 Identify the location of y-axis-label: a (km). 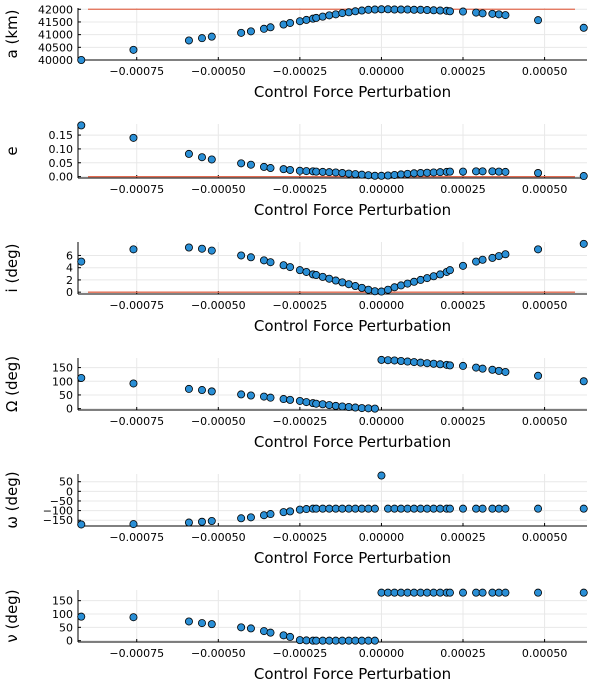
(12, 34).